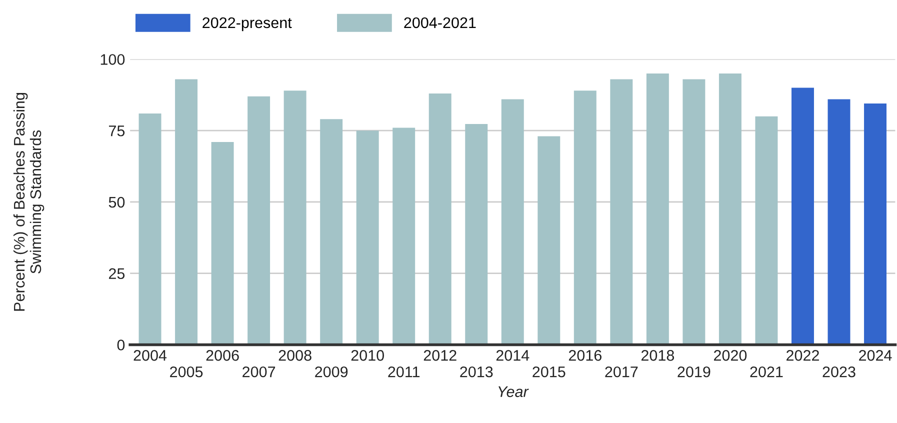 This screenshot has width=897, height=423. I want to click on x-tick-label: 2014, so click(513, 355).